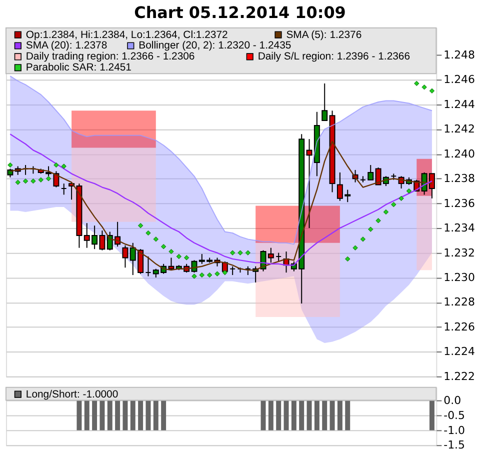  Describe the element at coordinates (460, 79) in the screenshot. I see `y-tick-label: 1.246` at that location.